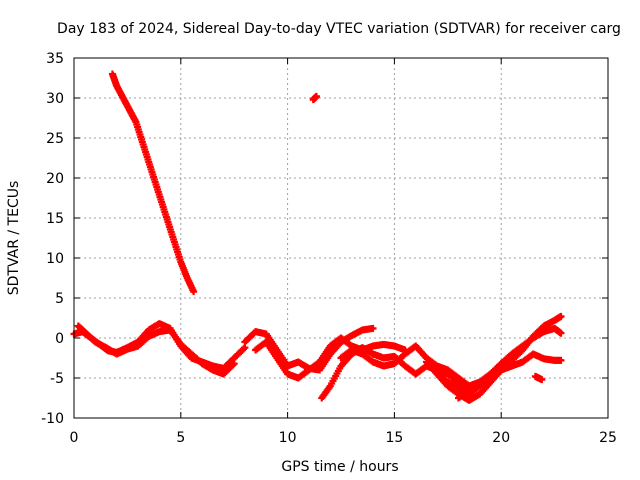 Image resolution: width=640 pixels, height=480 pixels. Describe the element at coordinates (55, 99) in the screenshot. I see `y-tick-label: 30` at that location.